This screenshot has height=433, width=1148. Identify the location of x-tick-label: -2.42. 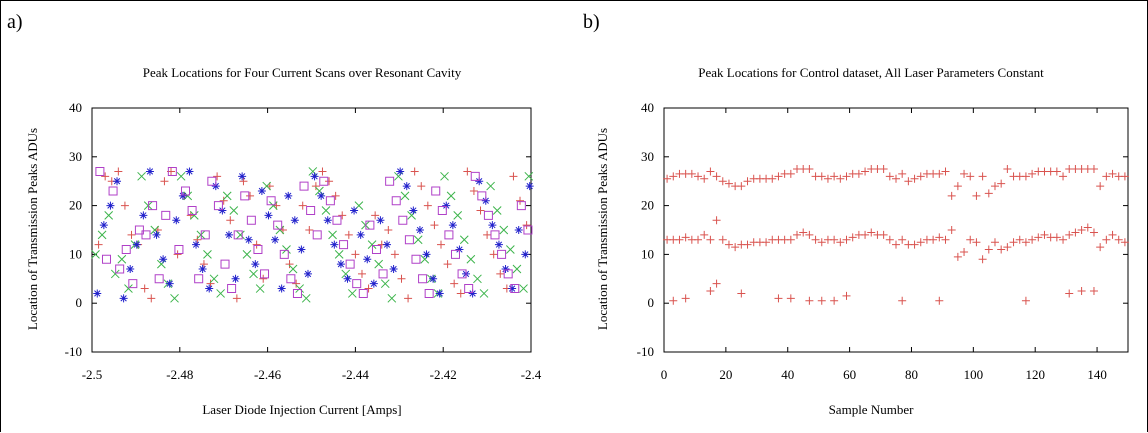
(443, 374).